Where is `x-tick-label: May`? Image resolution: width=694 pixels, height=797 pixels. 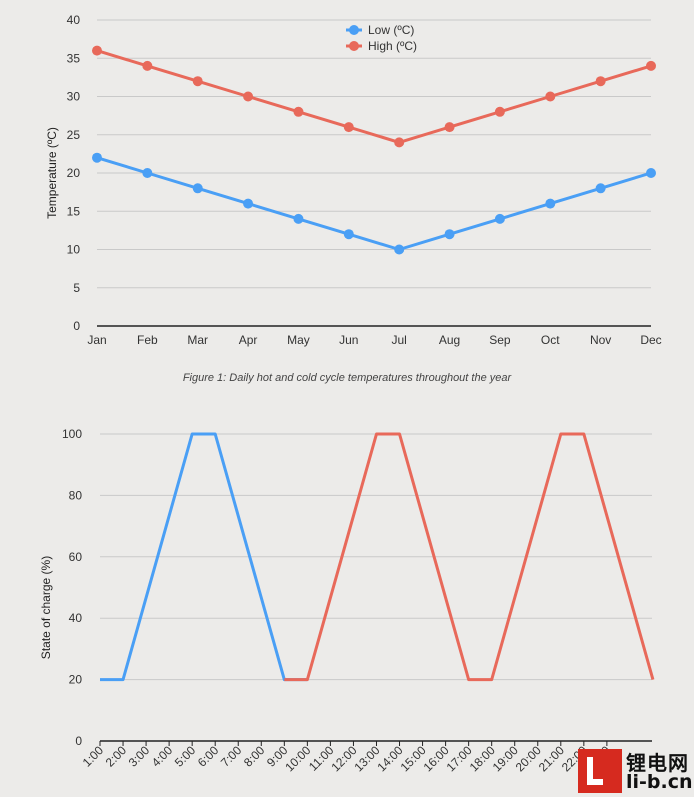 x-tick-label: May is located at coordinates (298, 340).